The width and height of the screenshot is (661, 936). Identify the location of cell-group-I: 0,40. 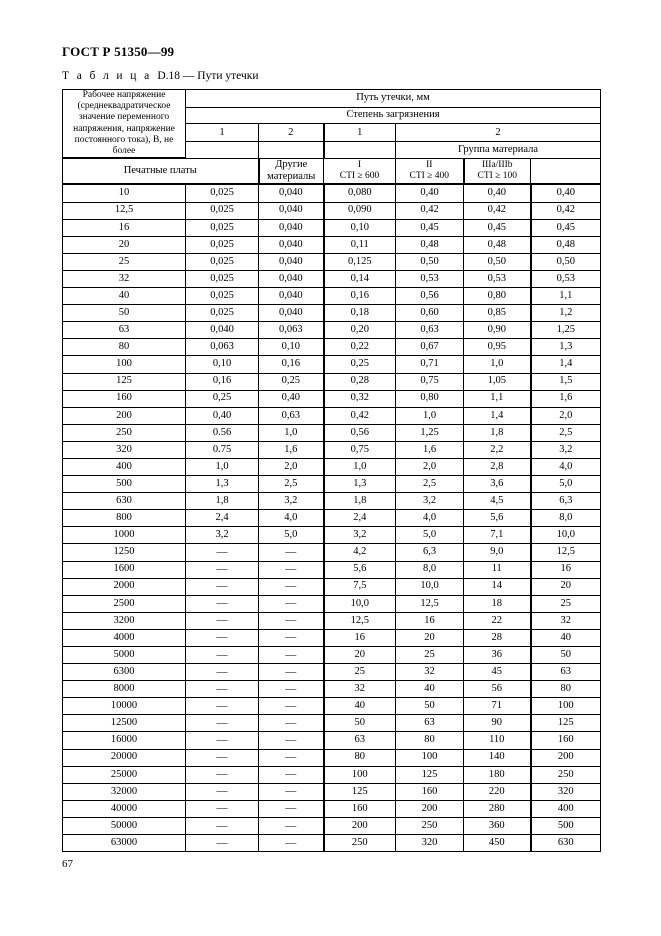
(429, 193).